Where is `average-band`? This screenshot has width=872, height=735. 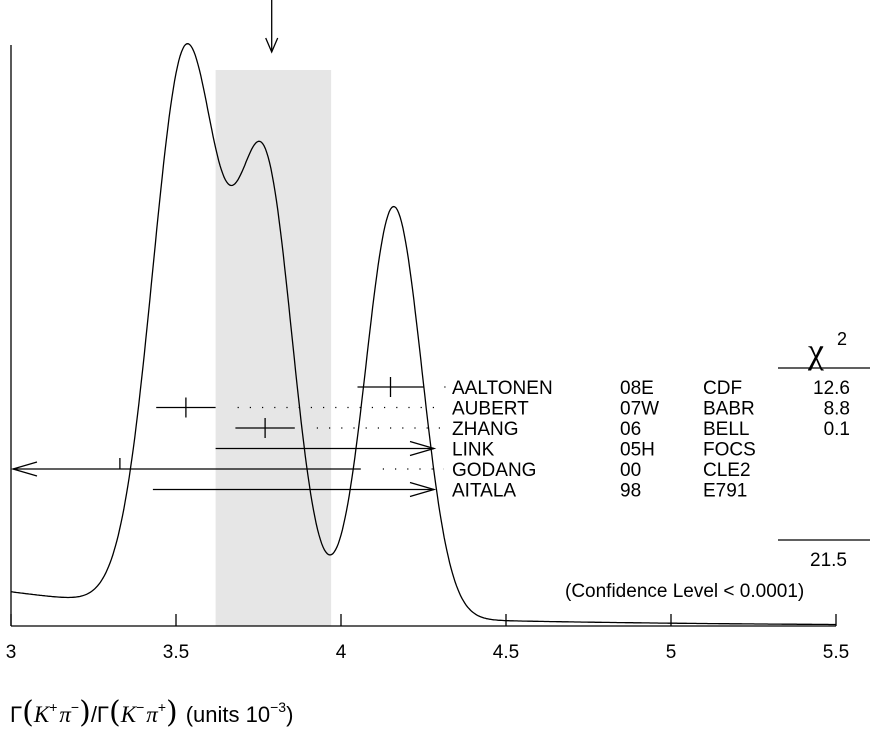
average-band is located at coordinates (273, 348).